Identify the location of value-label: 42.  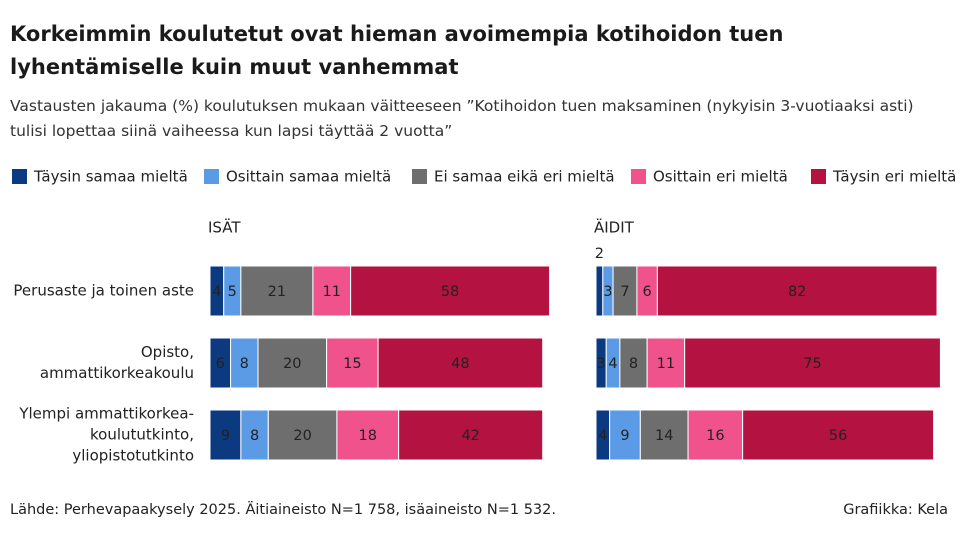
(470, 436).